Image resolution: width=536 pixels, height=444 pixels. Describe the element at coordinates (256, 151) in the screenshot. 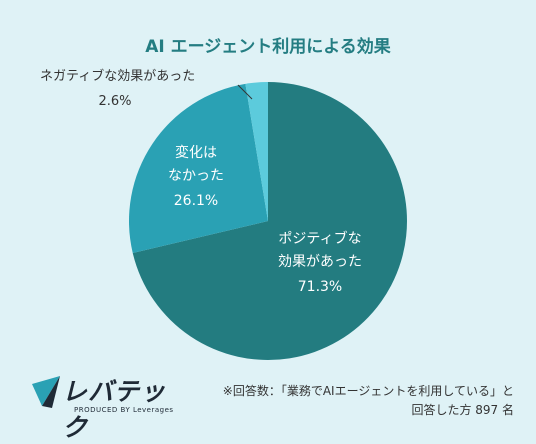

I see `slice-negative` at that location.